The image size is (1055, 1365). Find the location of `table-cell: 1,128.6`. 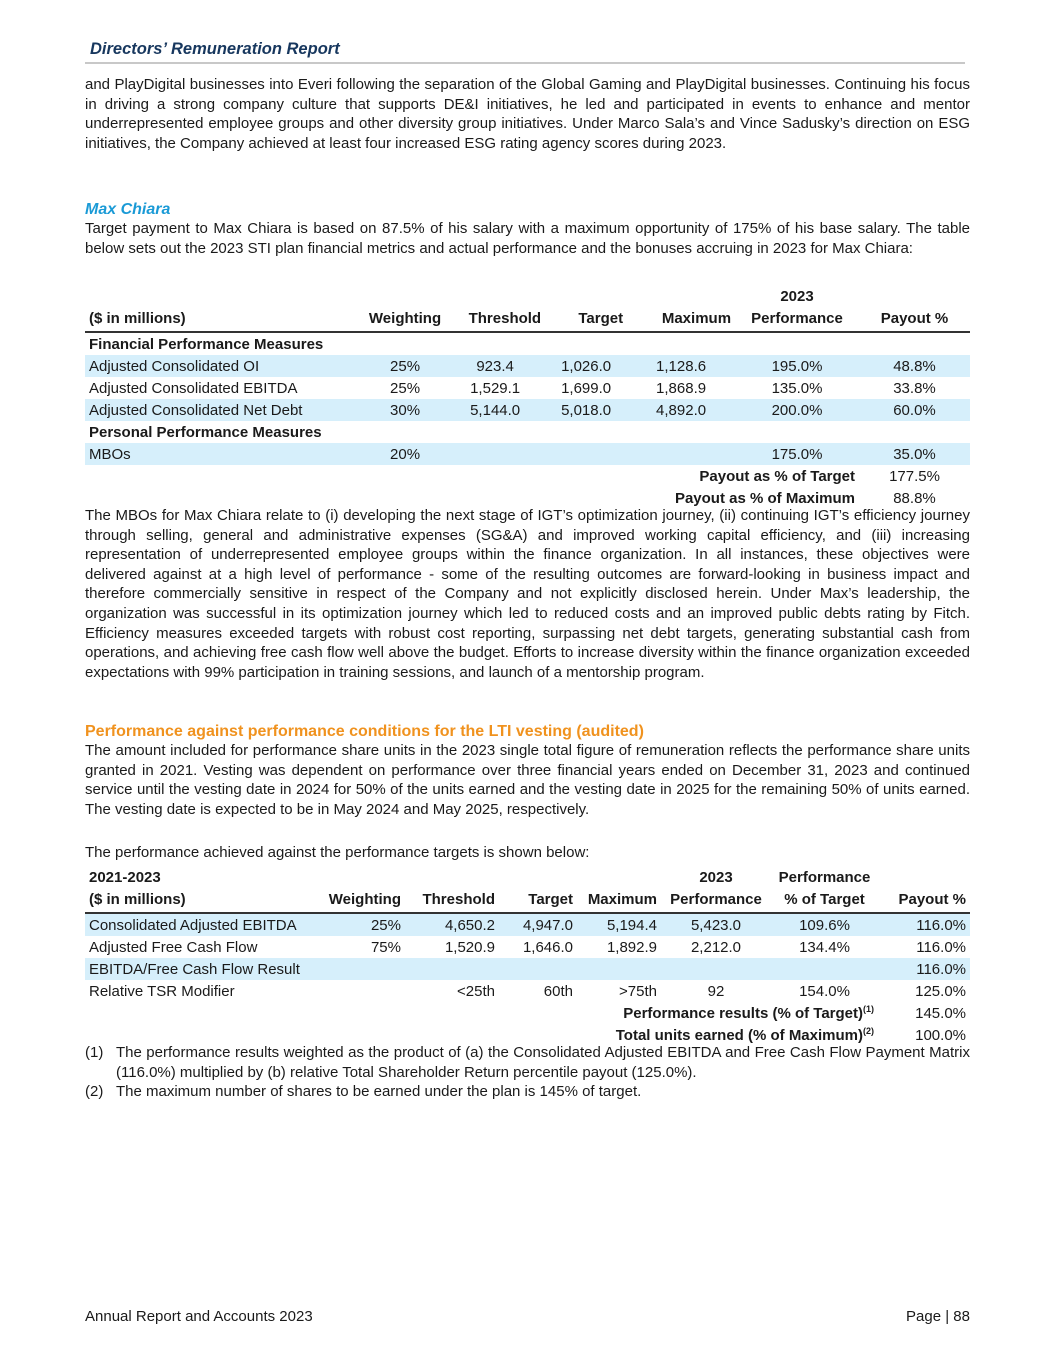

table-cell: 1,128.6 is located at coordinates (681, 366).